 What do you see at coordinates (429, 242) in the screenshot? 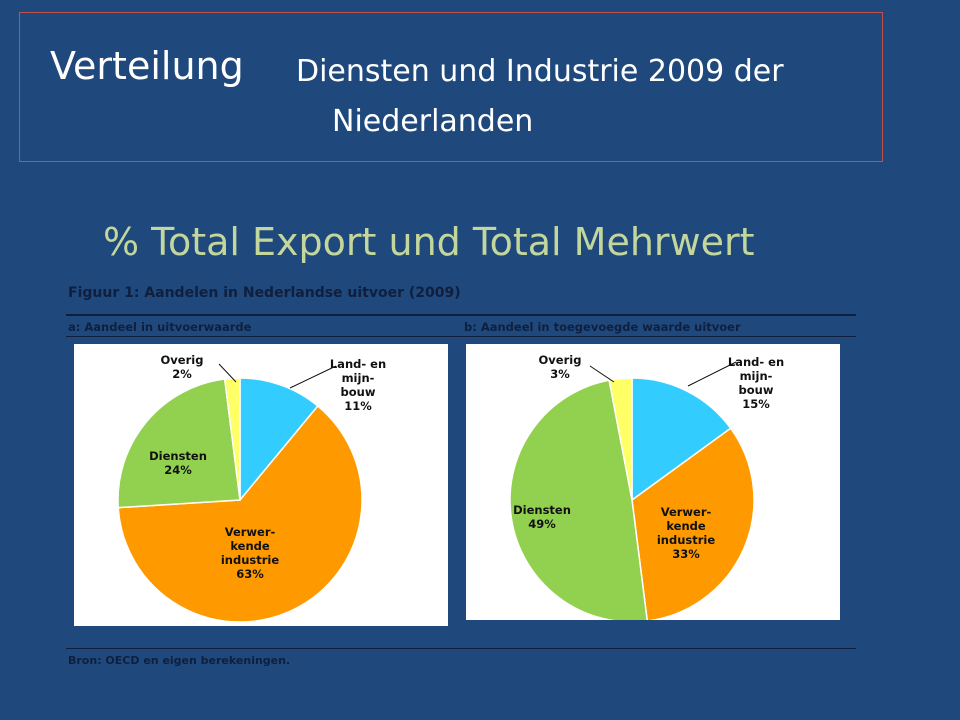
I see `slide-subtitle: % Total Export und Total Mehrwert` at bounding box center [429, 242].